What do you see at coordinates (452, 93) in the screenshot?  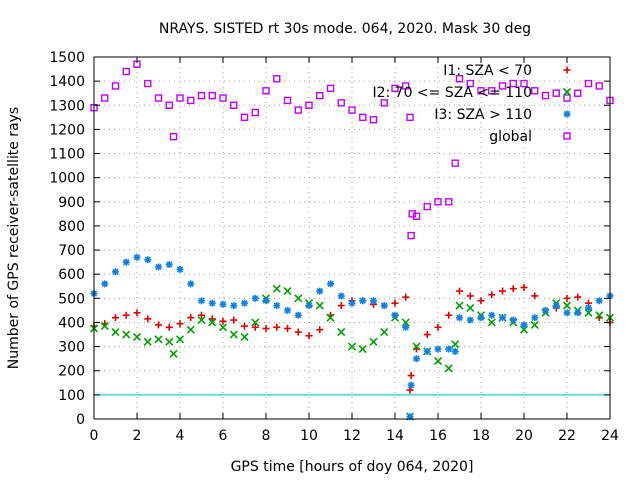 I see `legend-label: I2: 70 <= SZA <= 110` at bounding box center [452, 93].